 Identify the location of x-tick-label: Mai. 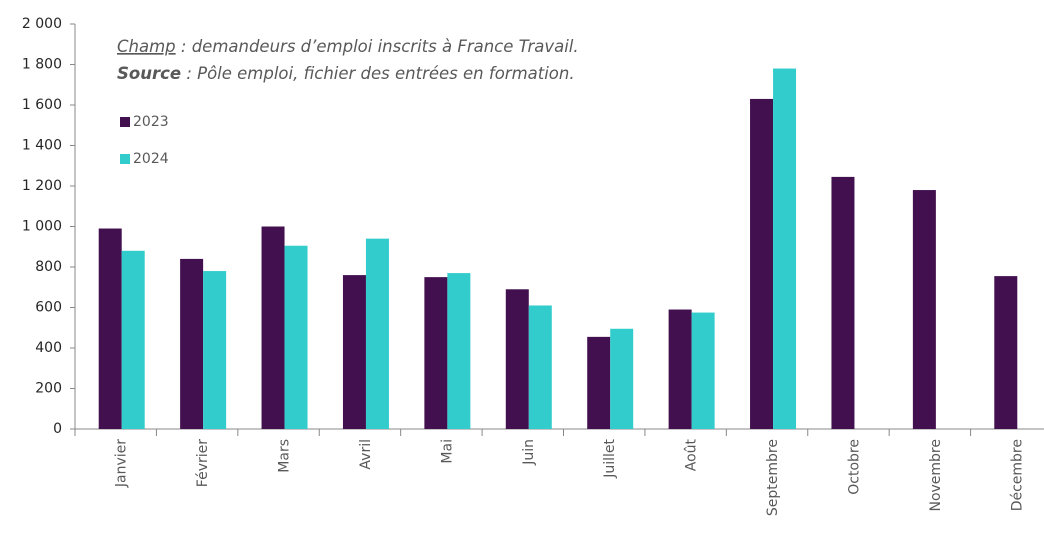
(447, 451).